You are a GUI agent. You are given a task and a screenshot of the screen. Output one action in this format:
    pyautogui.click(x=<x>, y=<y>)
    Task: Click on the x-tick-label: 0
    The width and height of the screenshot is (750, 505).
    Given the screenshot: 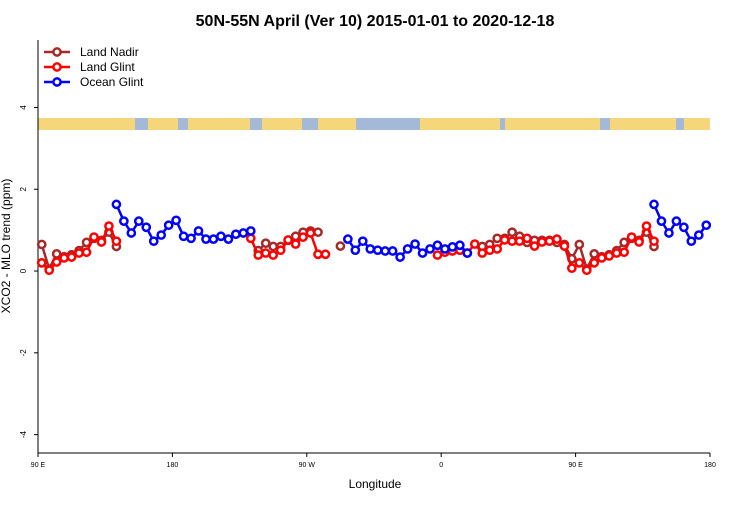 What is the action you would take?
    pyautogui.click(x=441, y=465)
    